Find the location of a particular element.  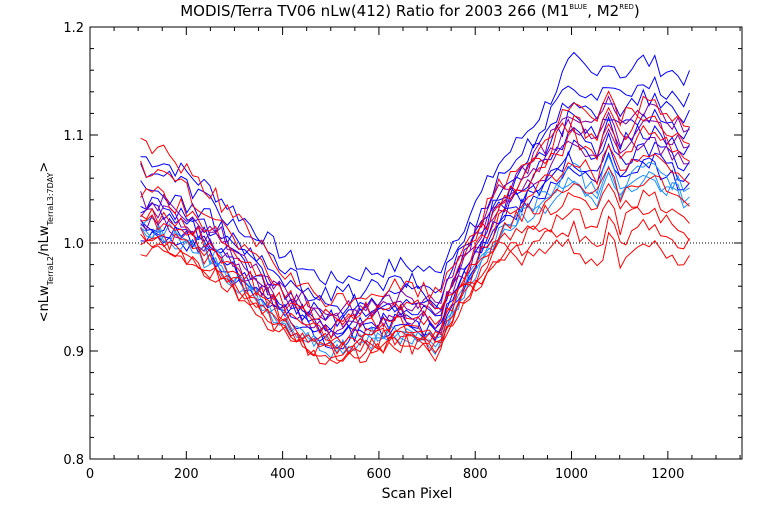

y-axis-label: <nLwTerraL2/nLwTerraL3:7DAY> is located at coordinates (46, 242).